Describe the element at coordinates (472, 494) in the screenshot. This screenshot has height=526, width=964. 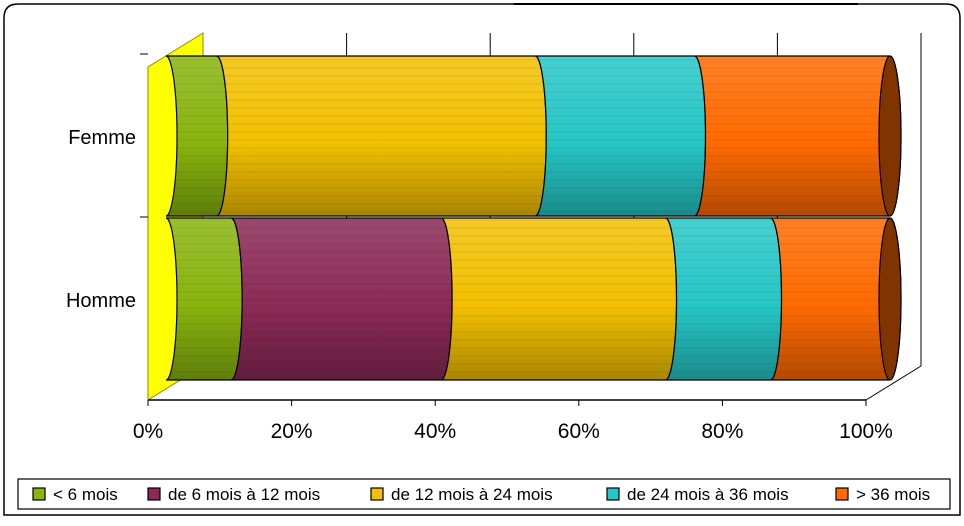
I see `legend-label: de 12 mois à 24 mois` at that location.